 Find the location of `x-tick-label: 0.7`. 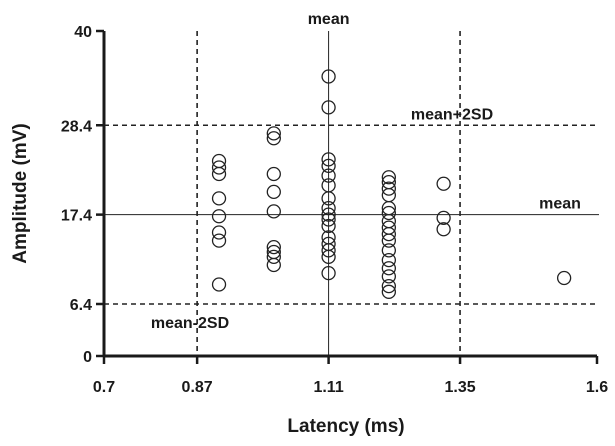

x-tick-label: 0.7 is located at coordinates (104, 387).